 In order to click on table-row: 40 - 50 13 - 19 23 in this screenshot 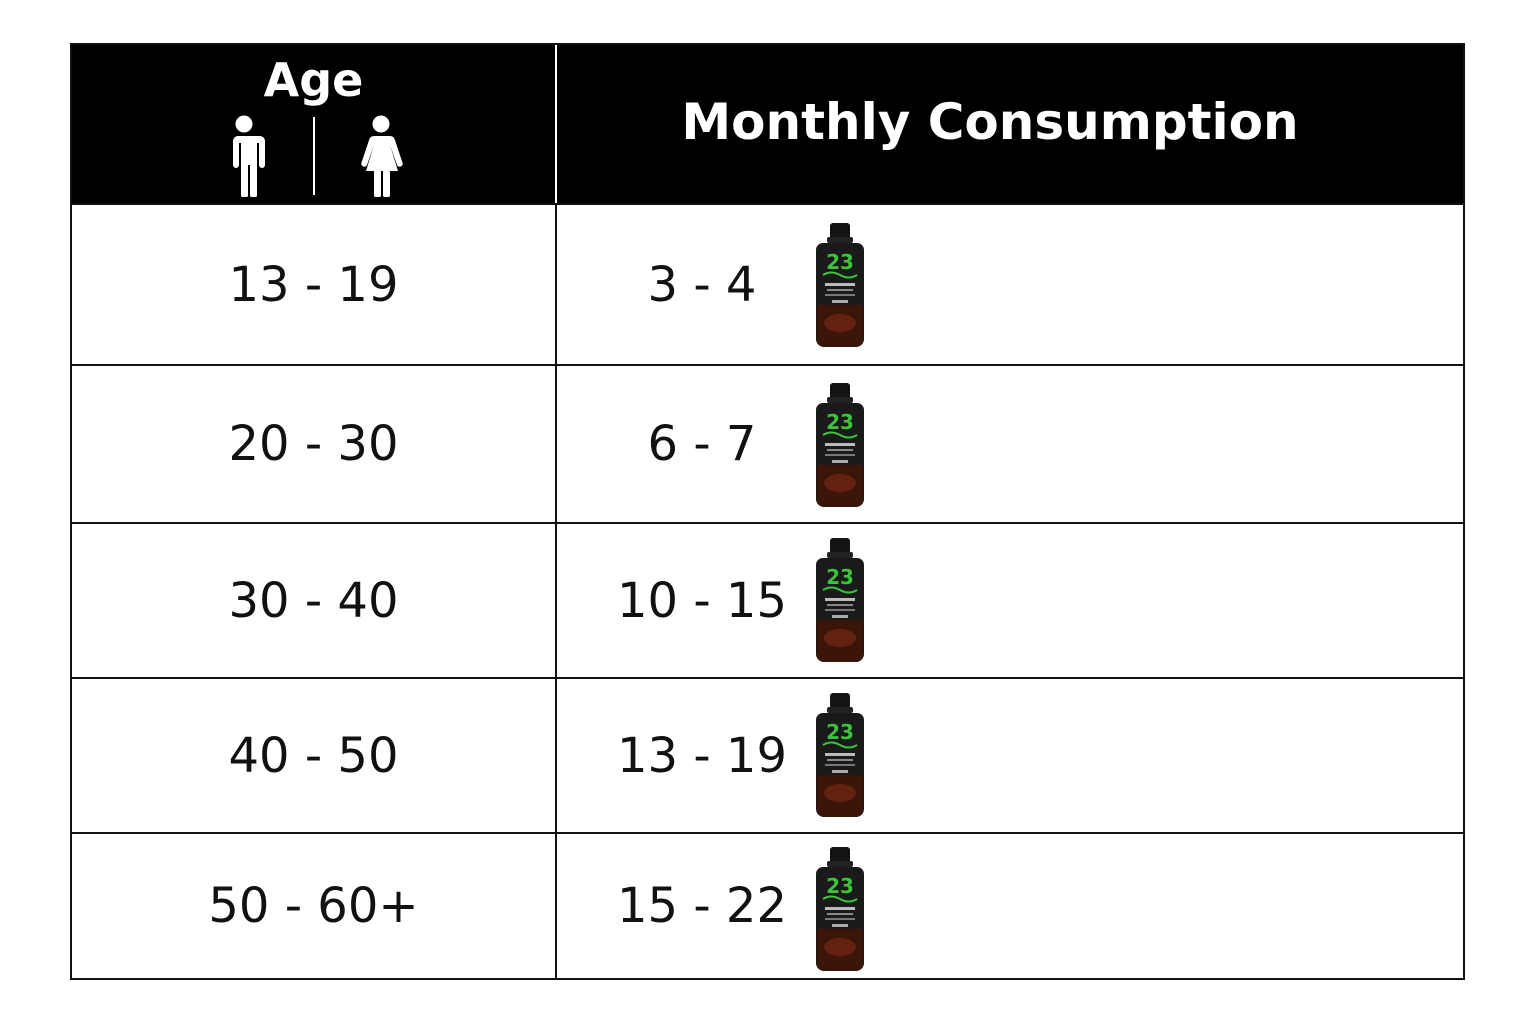, I will do `click(767, 754)`.